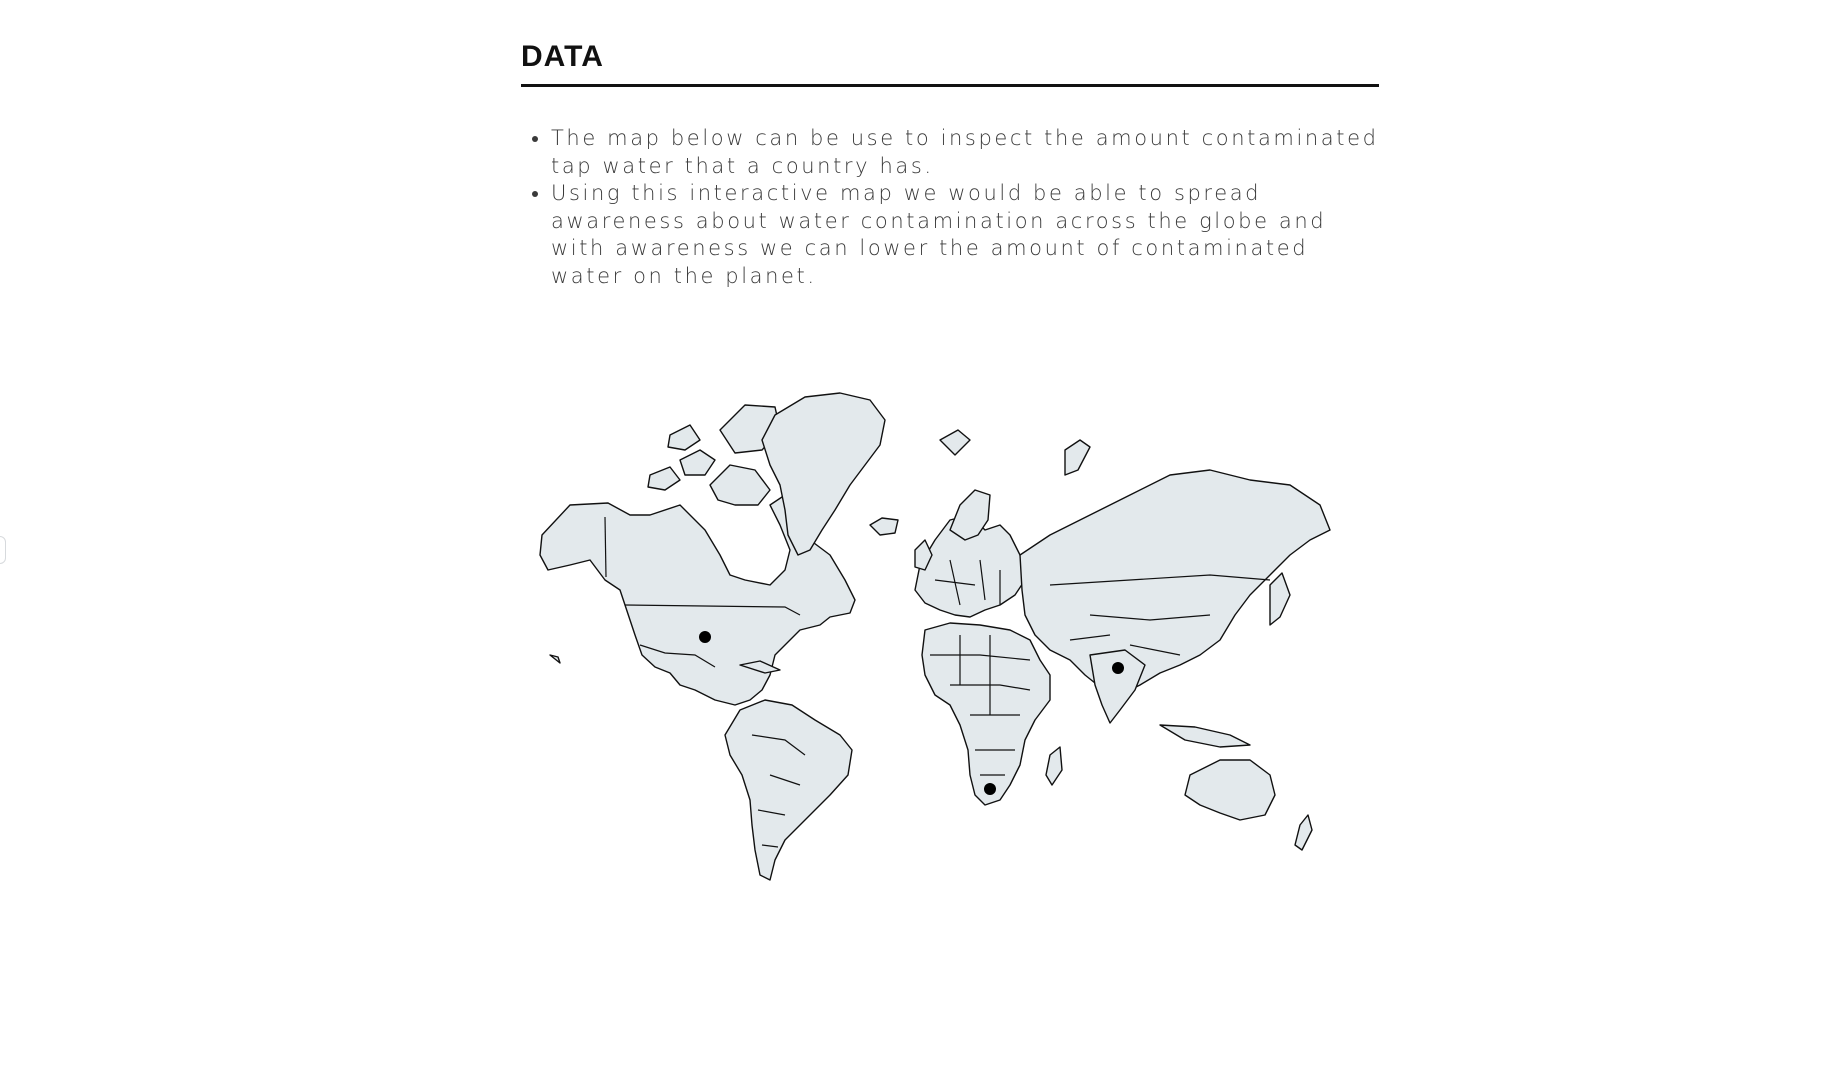 This screenshot has height=1079, width=1843. What do you see at coordinates (1077, 457) in the screenshot?
I see `island-novaya-zemlya` at bounding box center [1077, 457].